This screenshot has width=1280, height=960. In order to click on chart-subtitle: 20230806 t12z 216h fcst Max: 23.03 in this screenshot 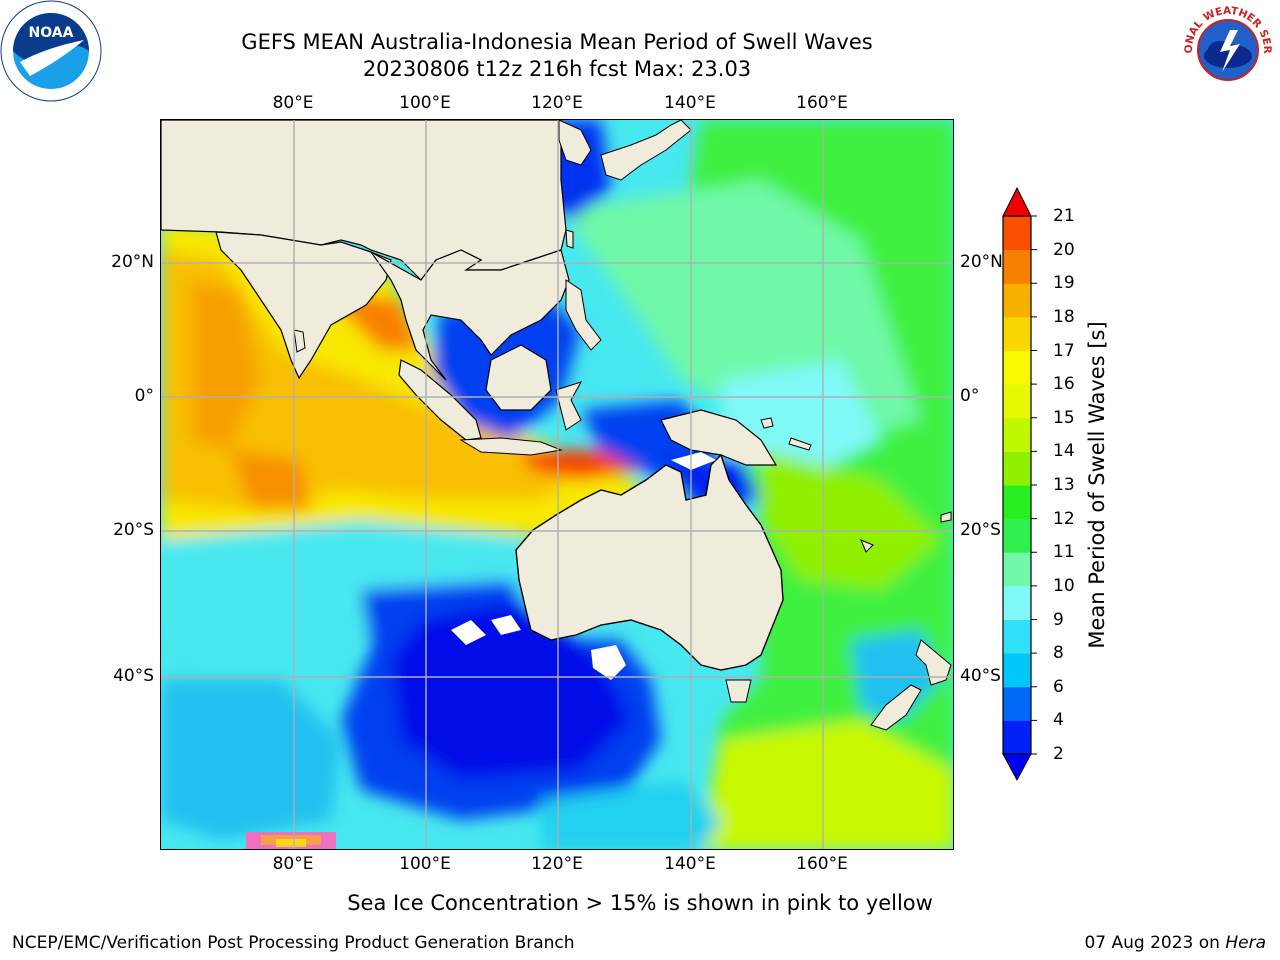, I will do `click(557, 69)`.